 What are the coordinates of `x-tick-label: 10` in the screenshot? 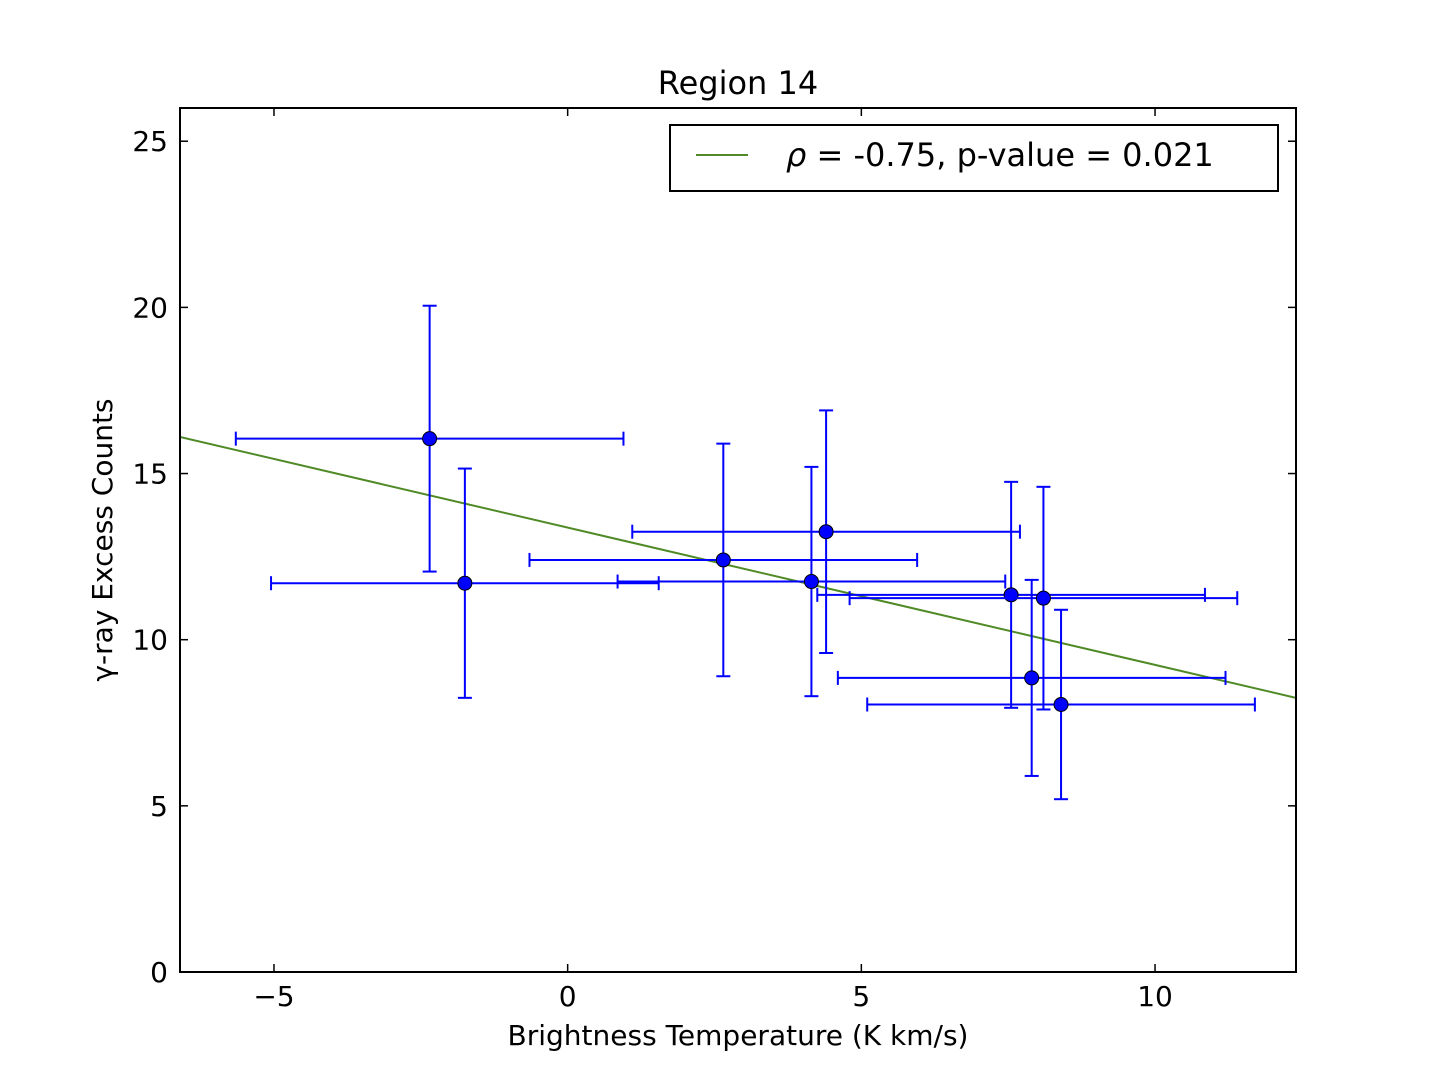 It's located at (1155, 996).